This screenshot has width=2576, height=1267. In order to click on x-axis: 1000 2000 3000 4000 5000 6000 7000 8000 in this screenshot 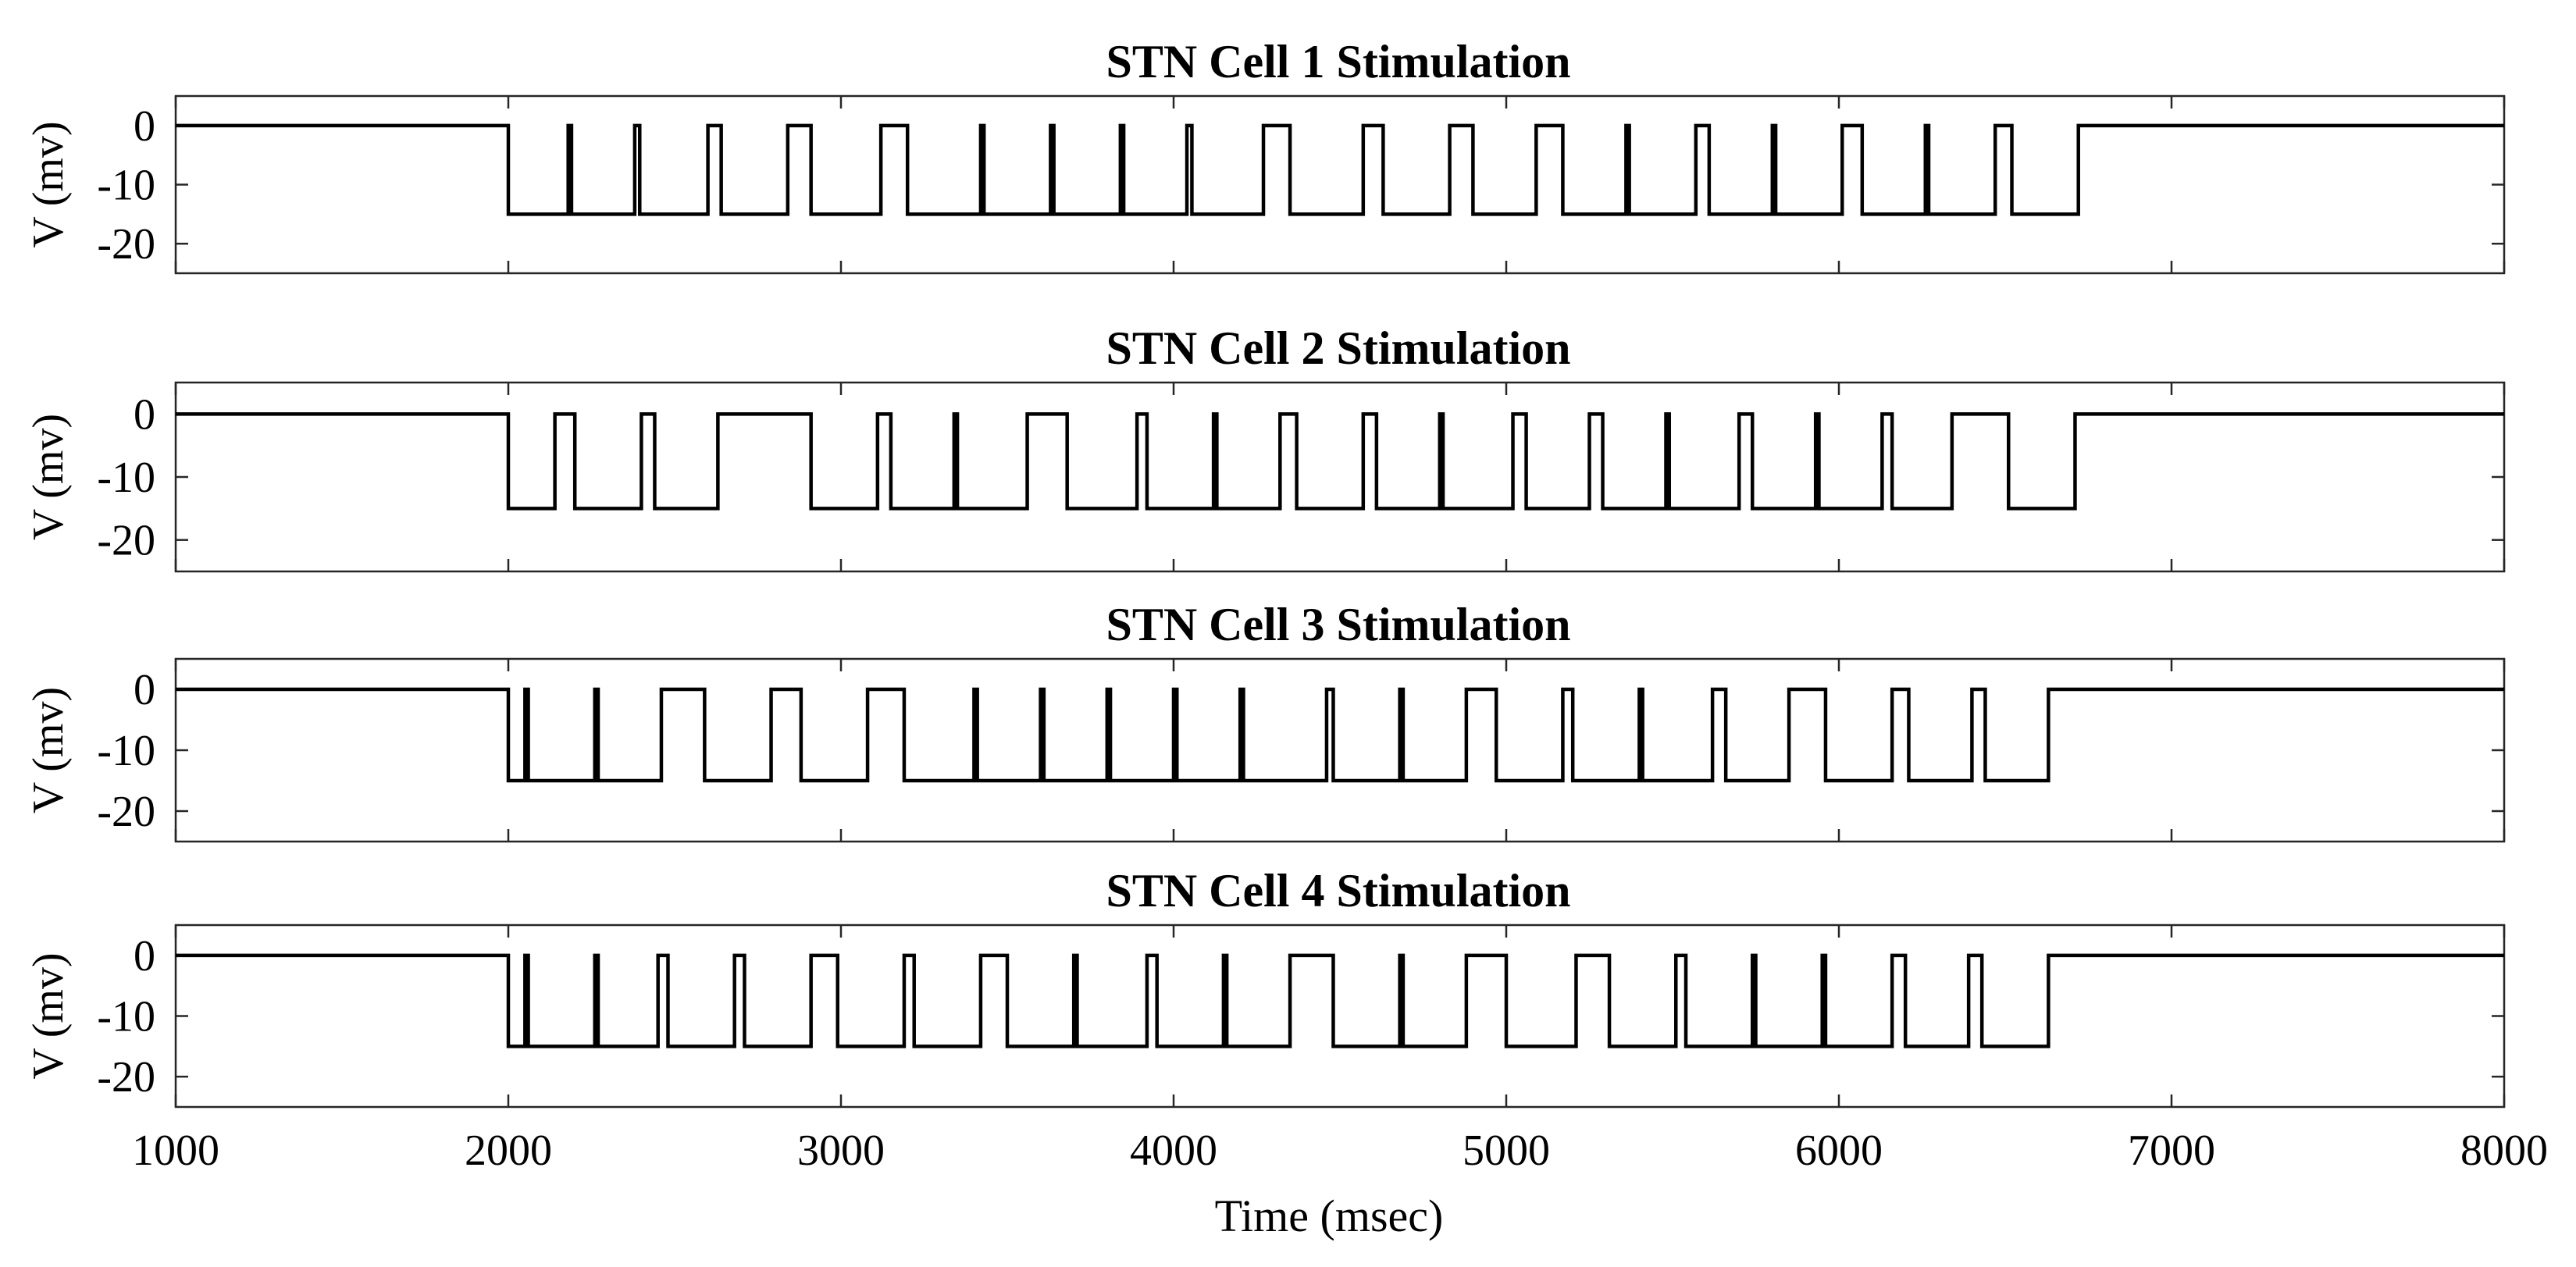, I will do `click(1340, 1150)`.